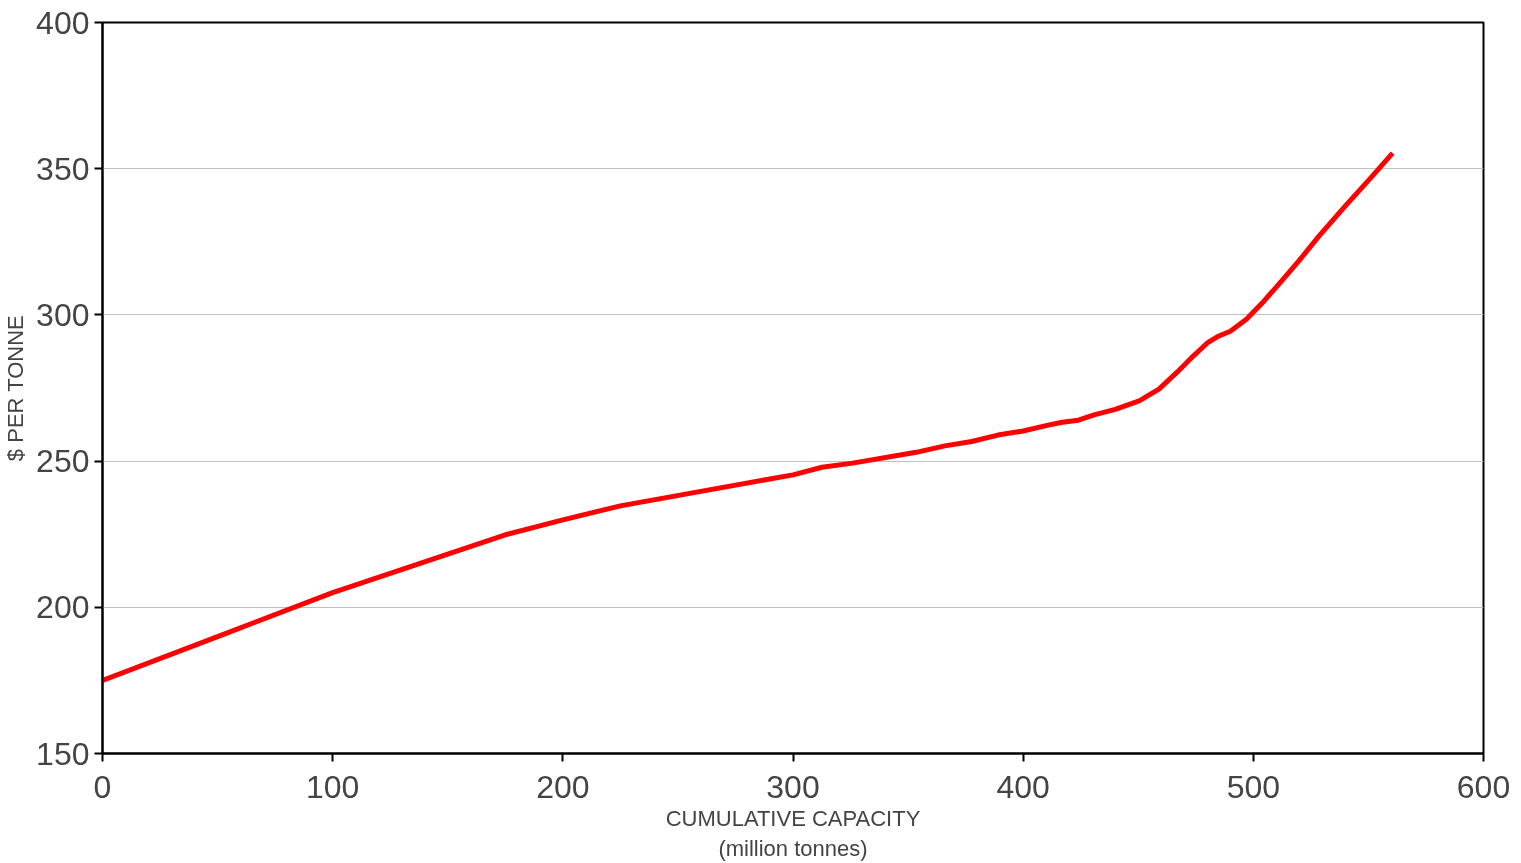 The image size is (1521, 863). Describe the element at coordinates (102, 786) in the screenshot. I see `x-tick-label: 0` at that location.